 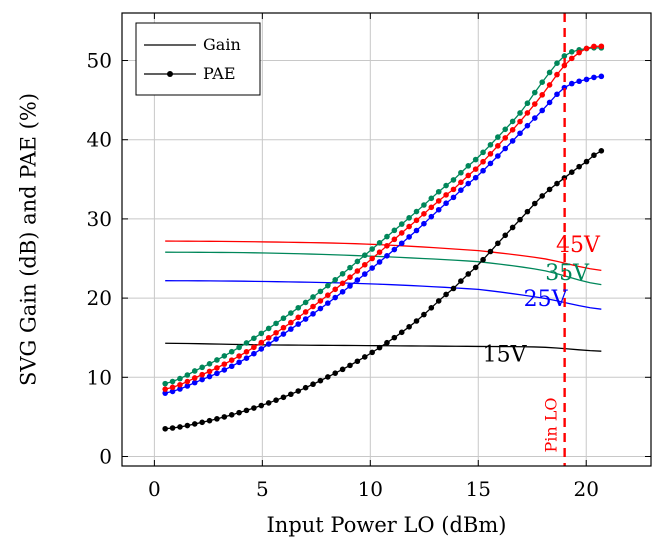 What do you see at coordinates (99, 140) in the screenshot?
I see `y-tick-label: 40` at bounding box center [99, 140].